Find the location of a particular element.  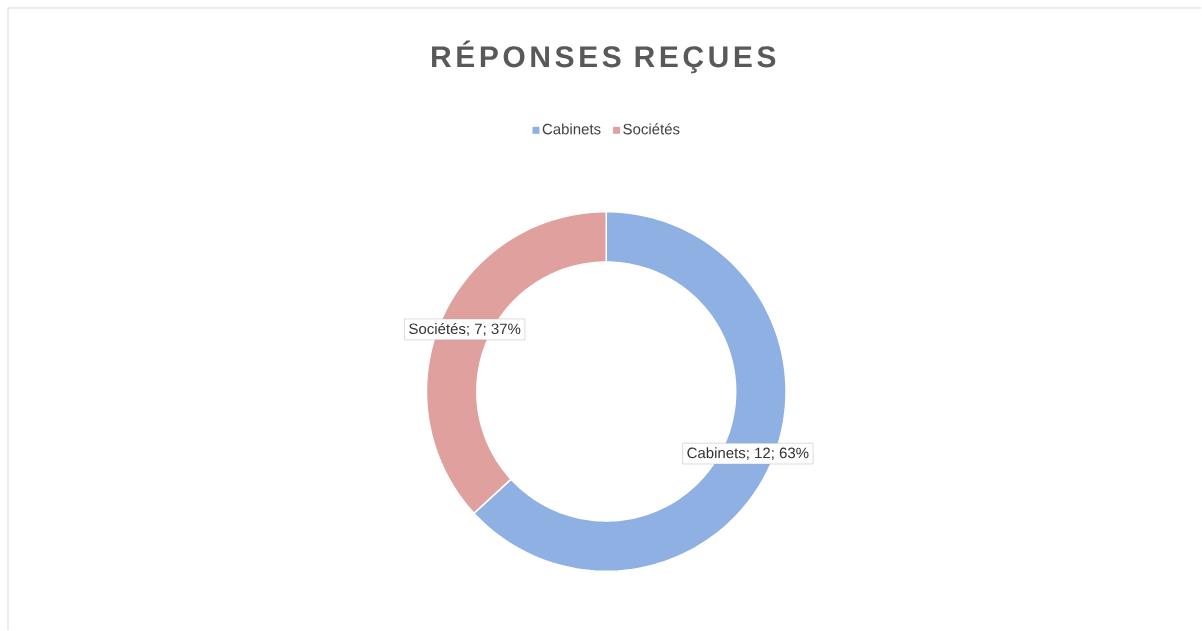

data-label: Sociétés; 7; 37% is located at coordinates (465, 330).